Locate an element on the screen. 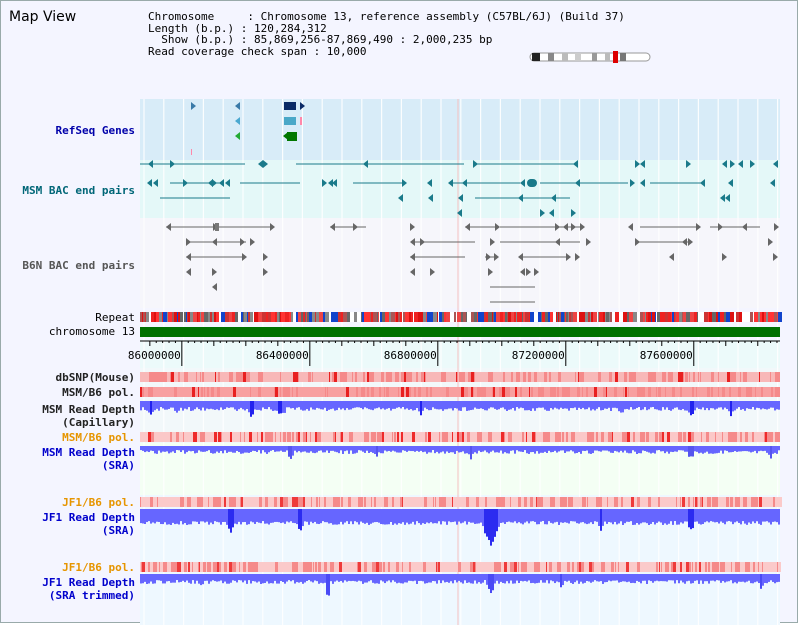  track-label-msm-b6-pol-2: MSM/B6 pol. is located at coordinates (98, 437).